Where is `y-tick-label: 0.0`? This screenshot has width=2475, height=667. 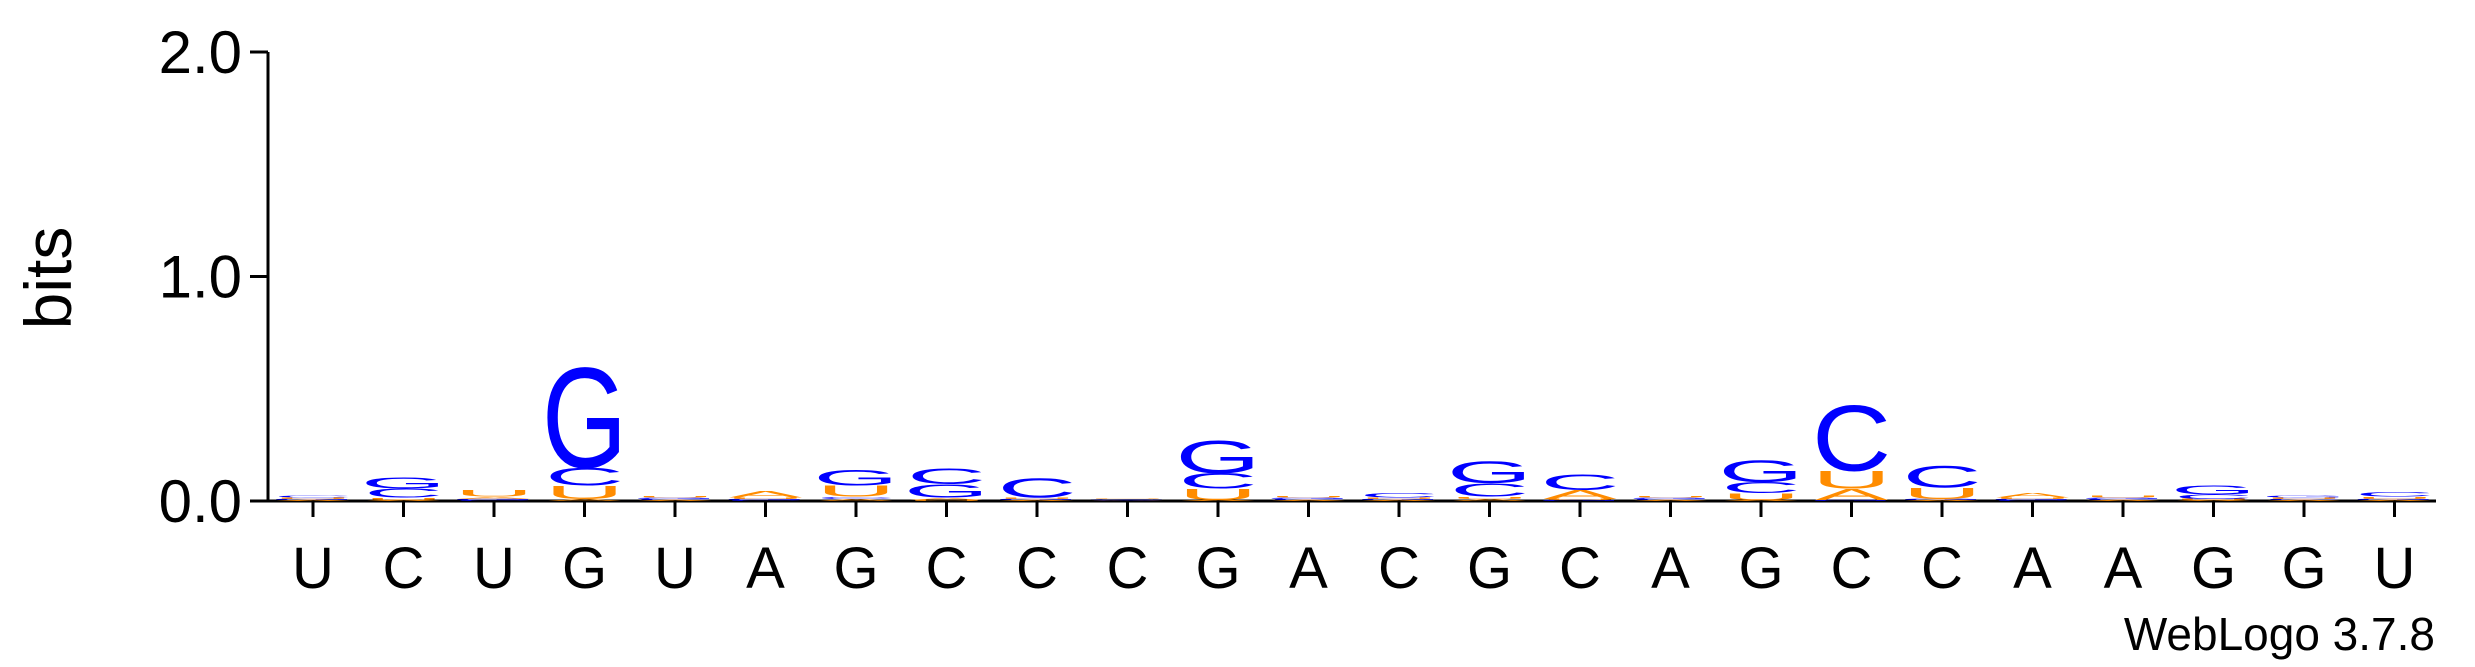 y-tick-label: 0.0 is located at coordinates (200, 501).